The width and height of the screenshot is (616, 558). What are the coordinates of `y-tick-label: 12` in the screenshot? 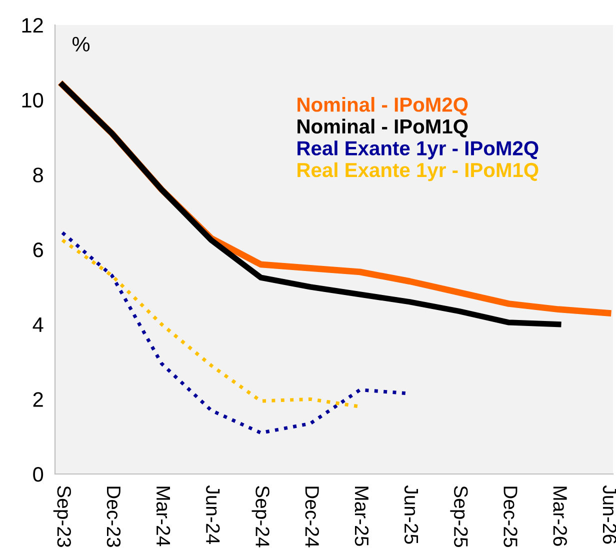 It's located at (32, 25).